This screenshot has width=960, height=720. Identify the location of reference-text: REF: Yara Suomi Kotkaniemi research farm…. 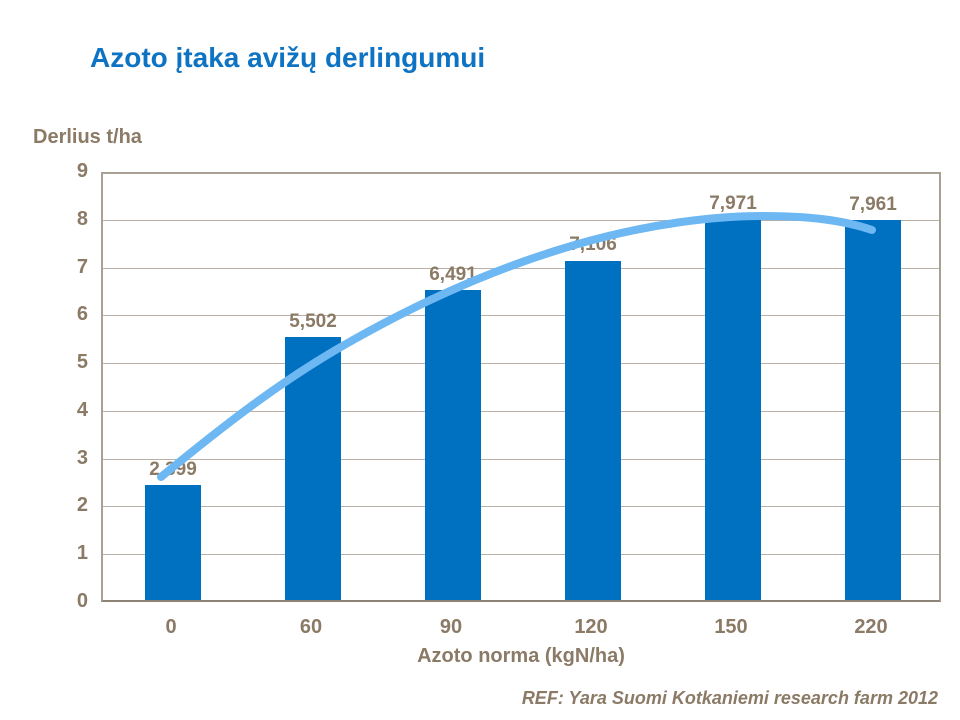
(729, 698).